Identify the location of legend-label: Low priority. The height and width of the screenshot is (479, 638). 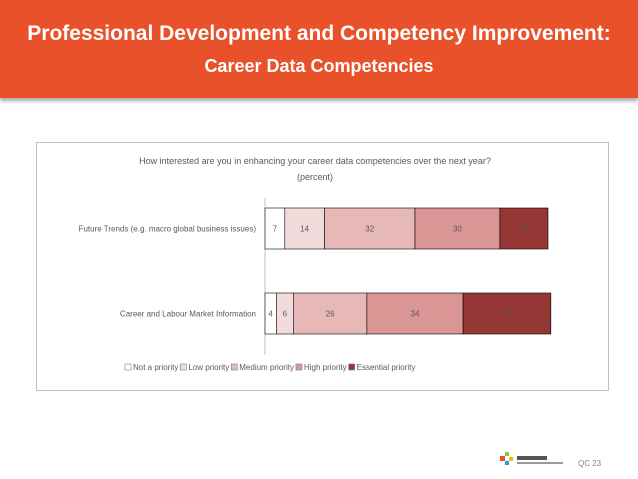
(208, 367).